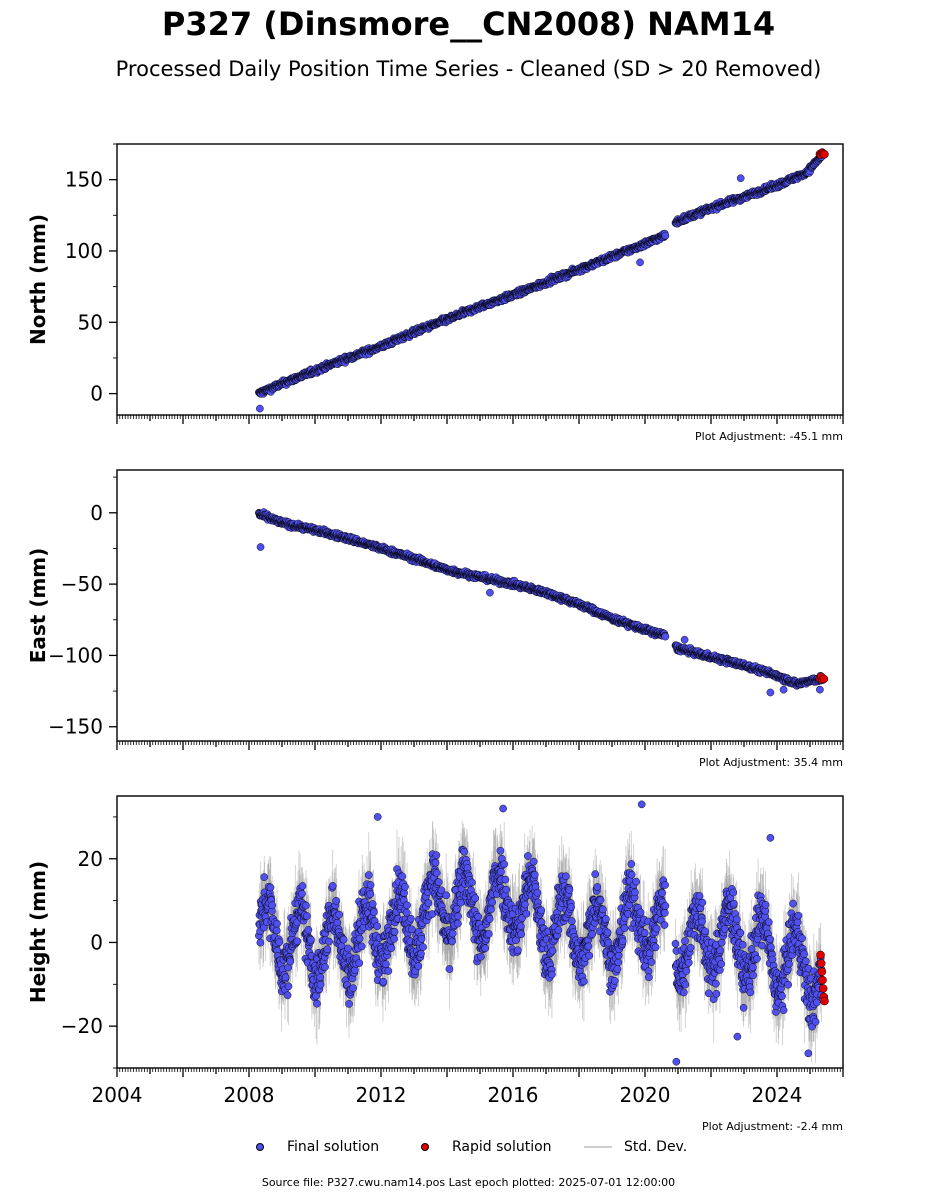 Image resolution: width=937 pixels, height=1200 pixels. I want to click on rapid-solution-point, so click(824, 154).